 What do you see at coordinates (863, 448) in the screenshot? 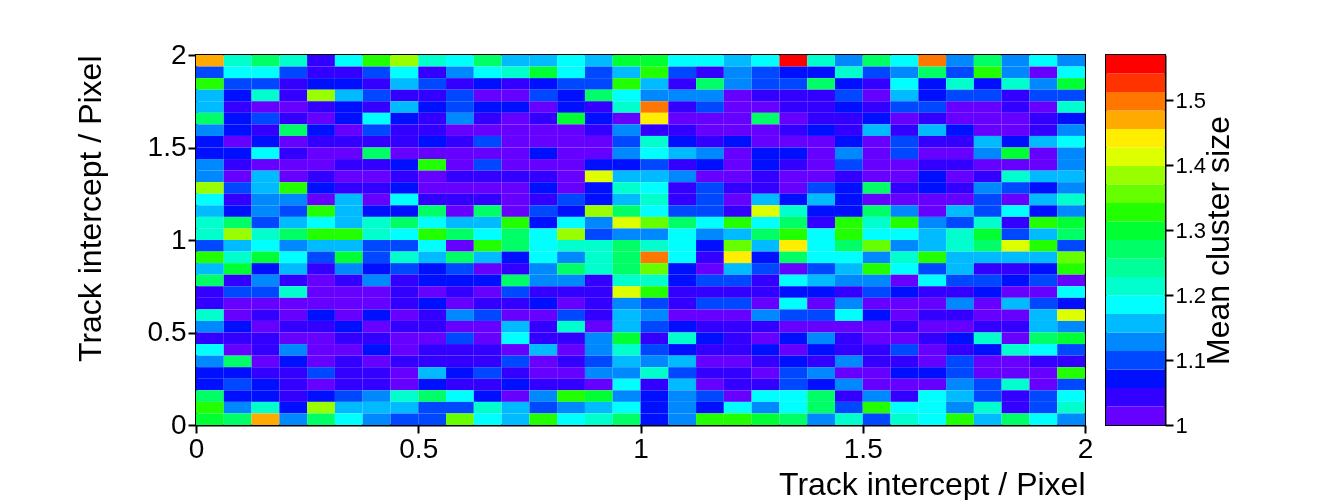
I see `x-tick-label: 1.5` at bounding box center [863, 448].